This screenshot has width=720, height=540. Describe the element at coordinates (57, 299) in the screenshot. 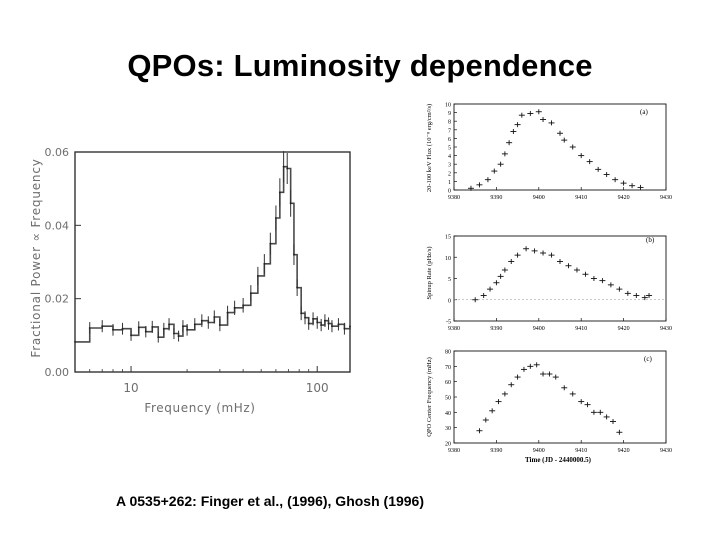

I see `y-tick-label: 0.02` at that location.